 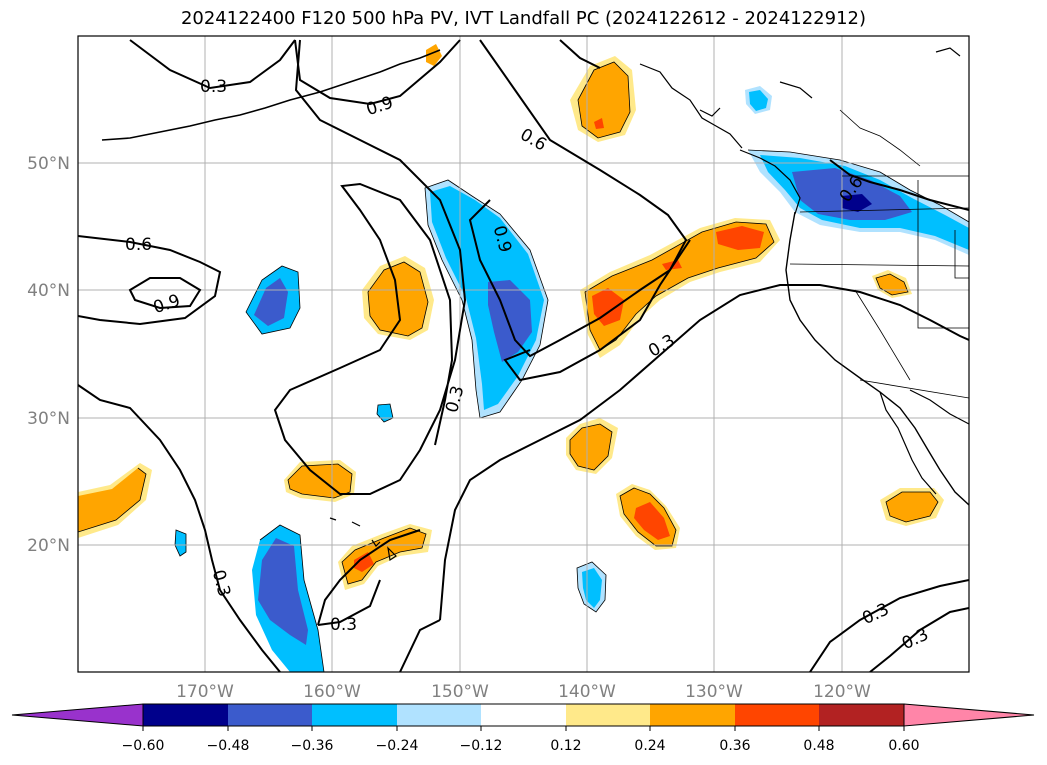 I want to click on colorbar-tick-label: 0.48, so click(x=818, y=746).